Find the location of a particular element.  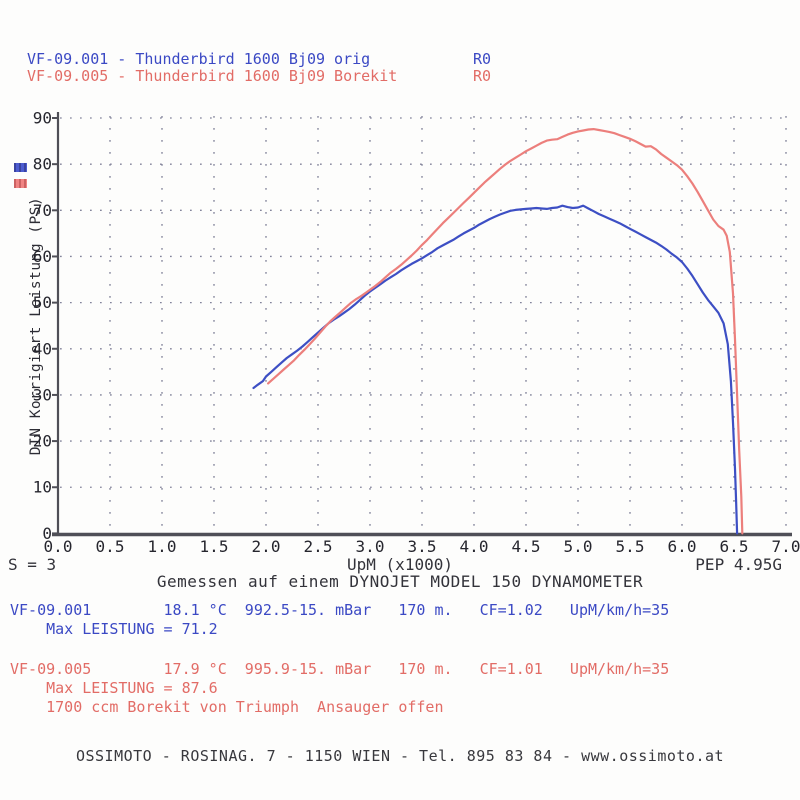

y-tick-label: 90 is located at coordinates (42, 118).